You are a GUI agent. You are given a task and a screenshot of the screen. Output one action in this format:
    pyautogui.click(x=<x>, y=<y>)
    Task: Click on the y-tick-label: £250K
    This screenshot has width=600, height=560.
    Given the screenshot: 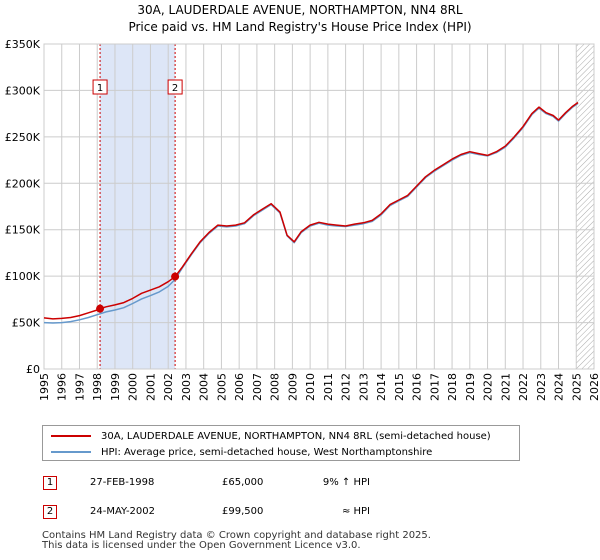 What is the action you would take?
    pyautogui.click(x=23, y=137)
    